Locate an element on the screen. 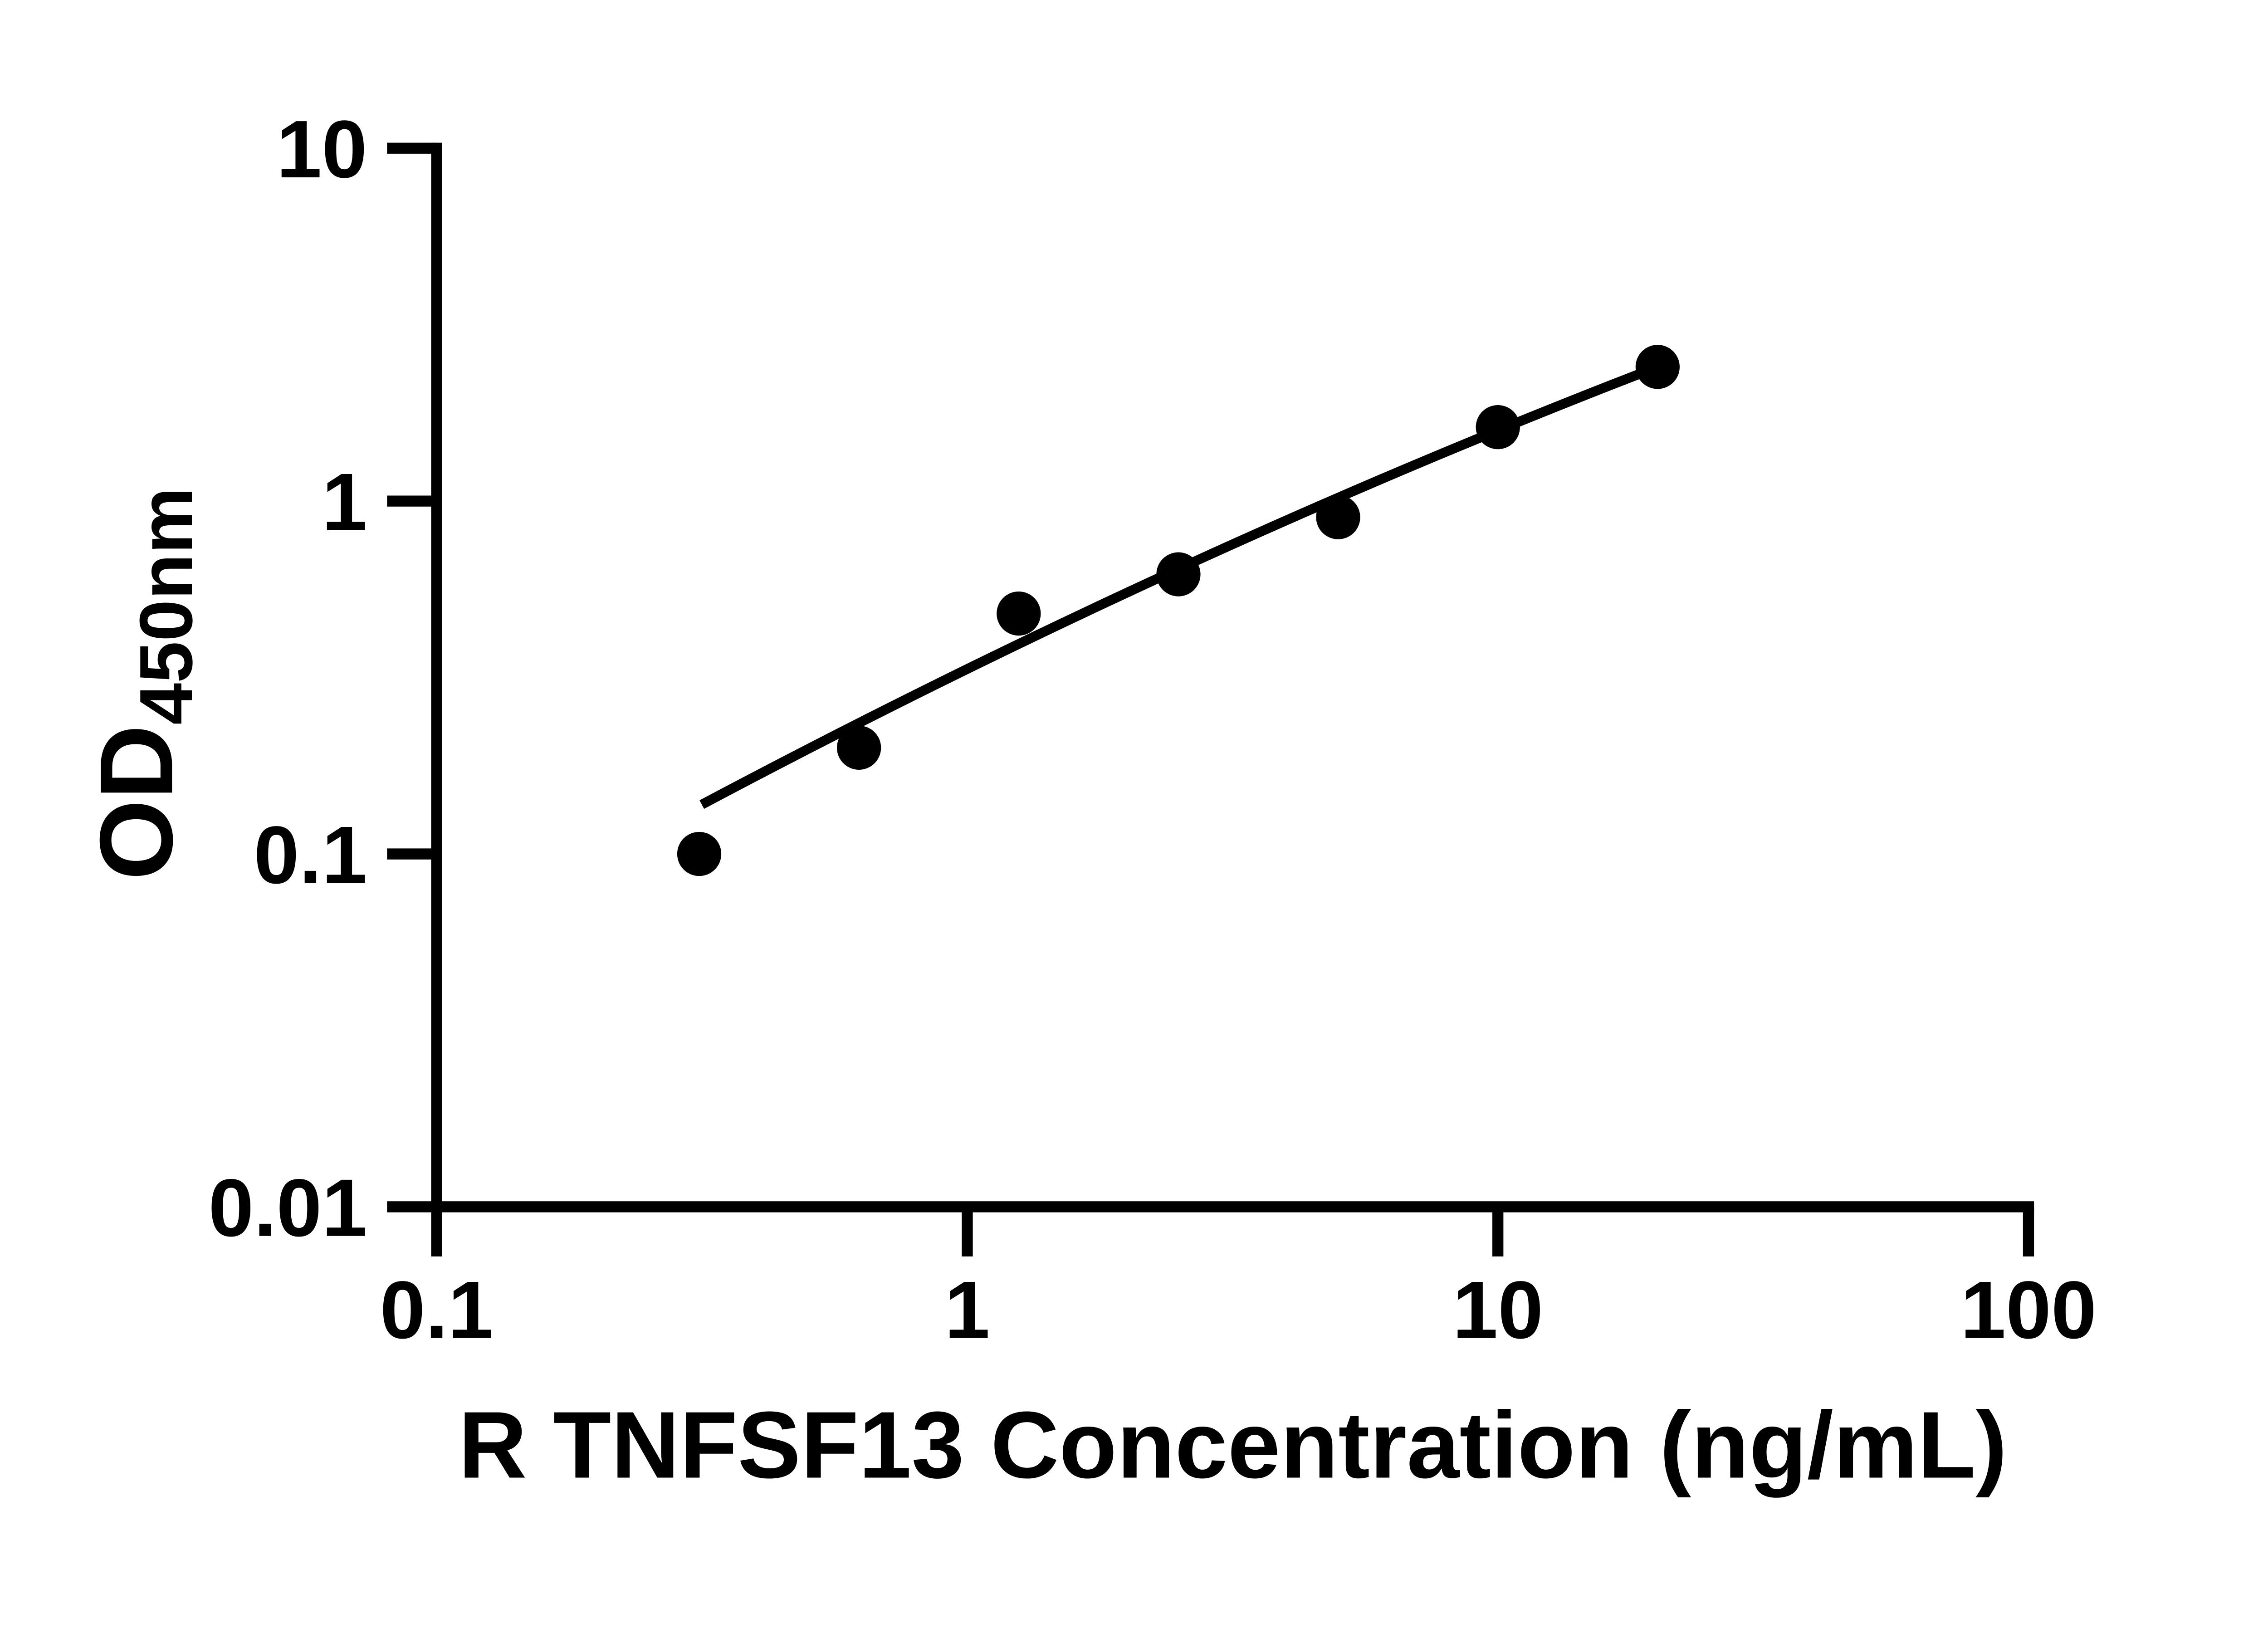 The width and height of the screenshot is (2268, 1633). x-tick-label: 0.1 is located at coordinates (437, 1310).